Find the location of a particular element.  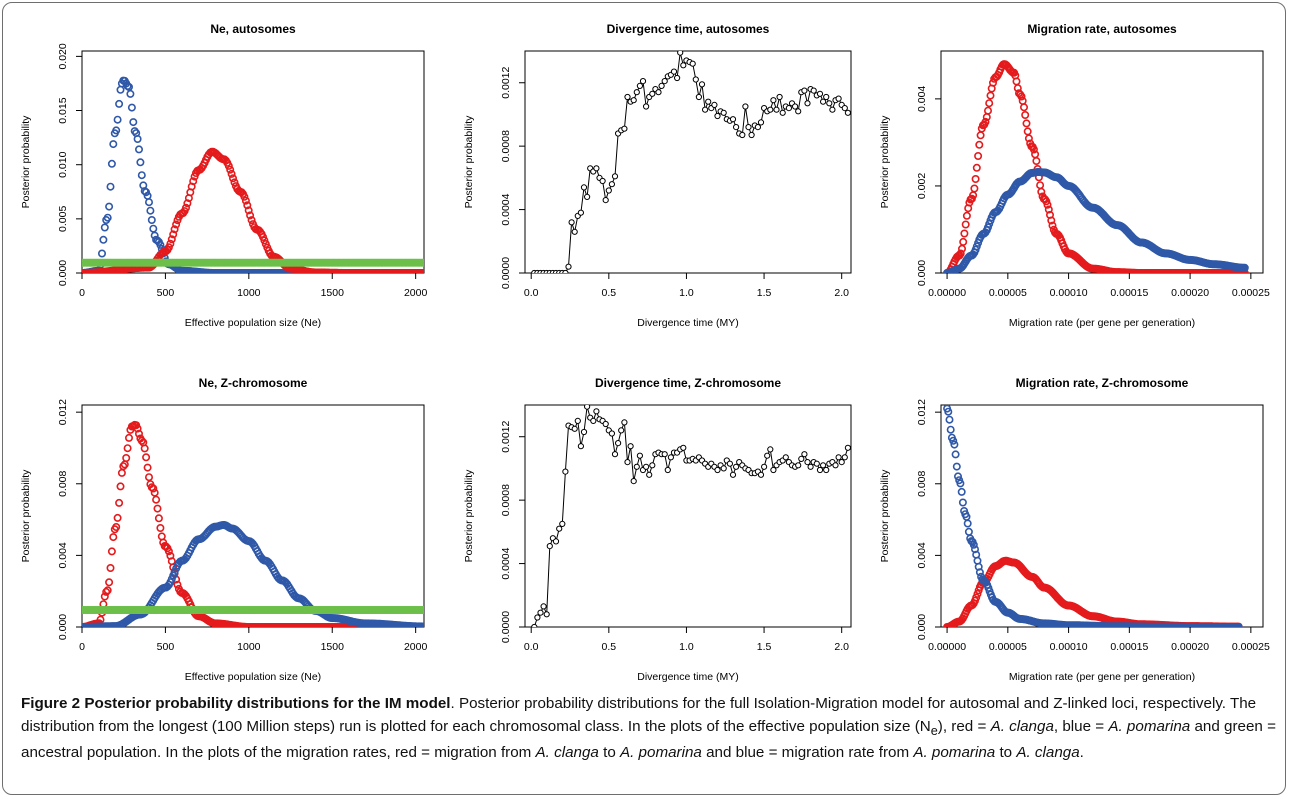

x-tick-label: 1000 is located at coordinates (249, 647).